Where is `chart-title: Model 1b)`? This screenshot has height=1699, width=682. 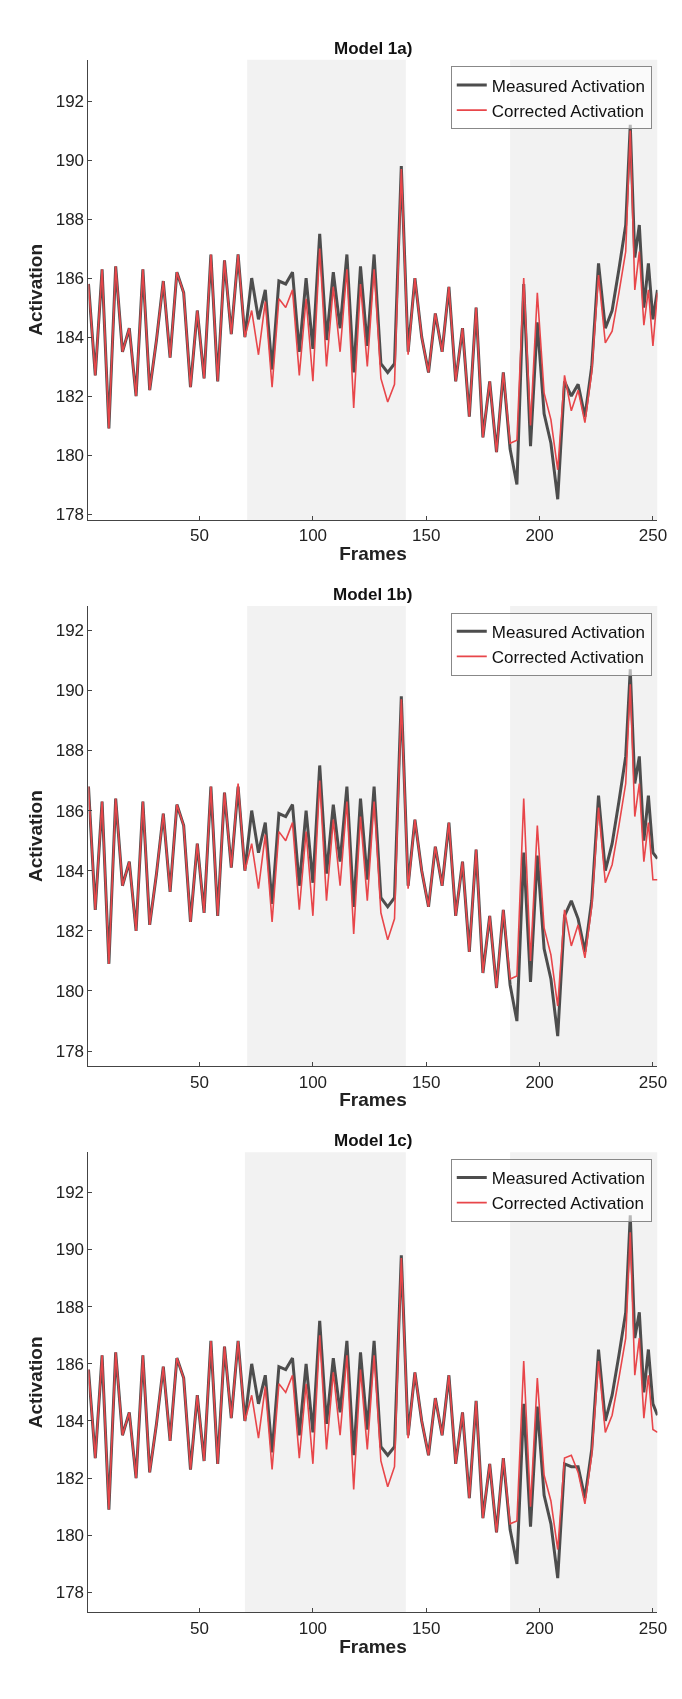
chart-title: Model 1b) is located at coordinates (373, 594).